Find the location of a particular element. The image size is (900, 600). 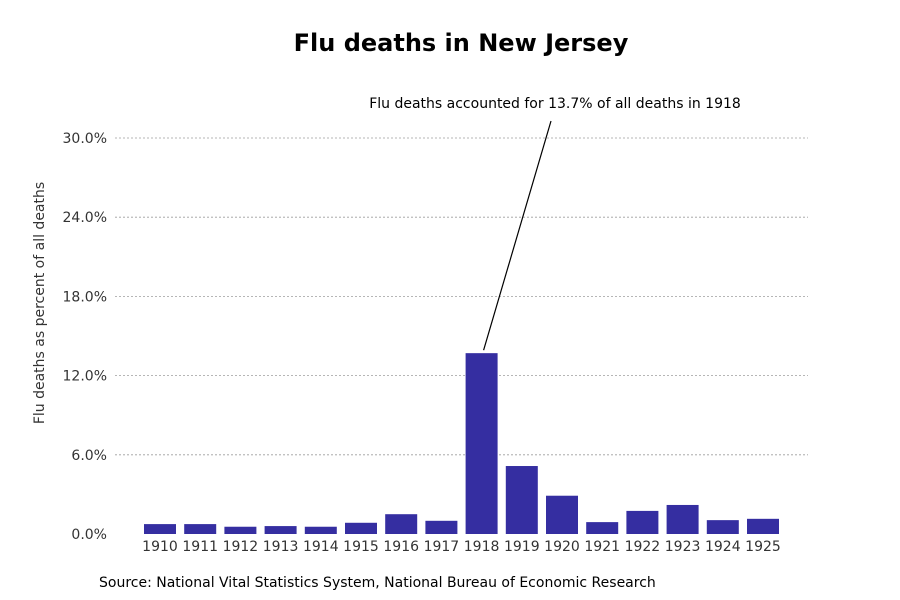

x-tick-label: 1923 is located at coordinates (683, 547).